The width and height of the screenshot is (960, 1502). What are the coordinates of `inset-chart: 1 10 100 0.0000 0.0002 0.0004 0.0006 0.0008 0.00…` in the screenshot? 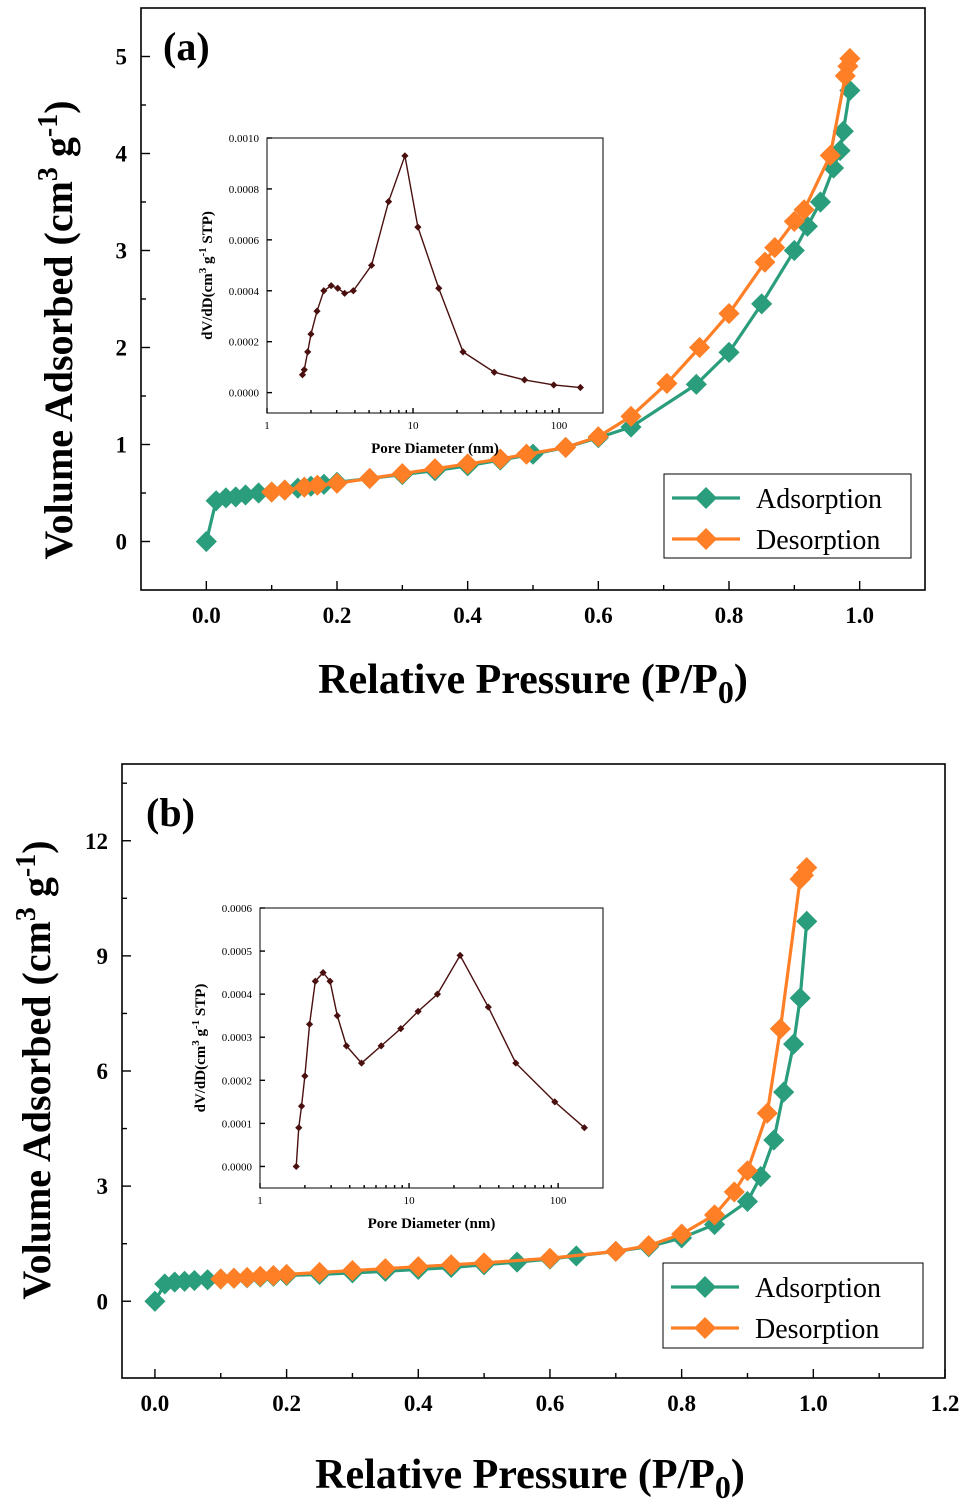 It's located at (400, 295).